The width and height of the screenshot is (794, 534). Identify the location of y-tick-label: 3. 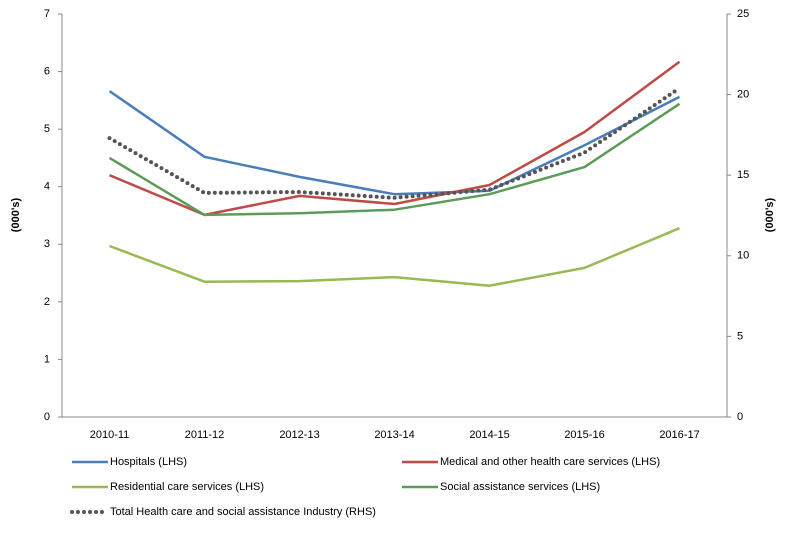
(47, 244).